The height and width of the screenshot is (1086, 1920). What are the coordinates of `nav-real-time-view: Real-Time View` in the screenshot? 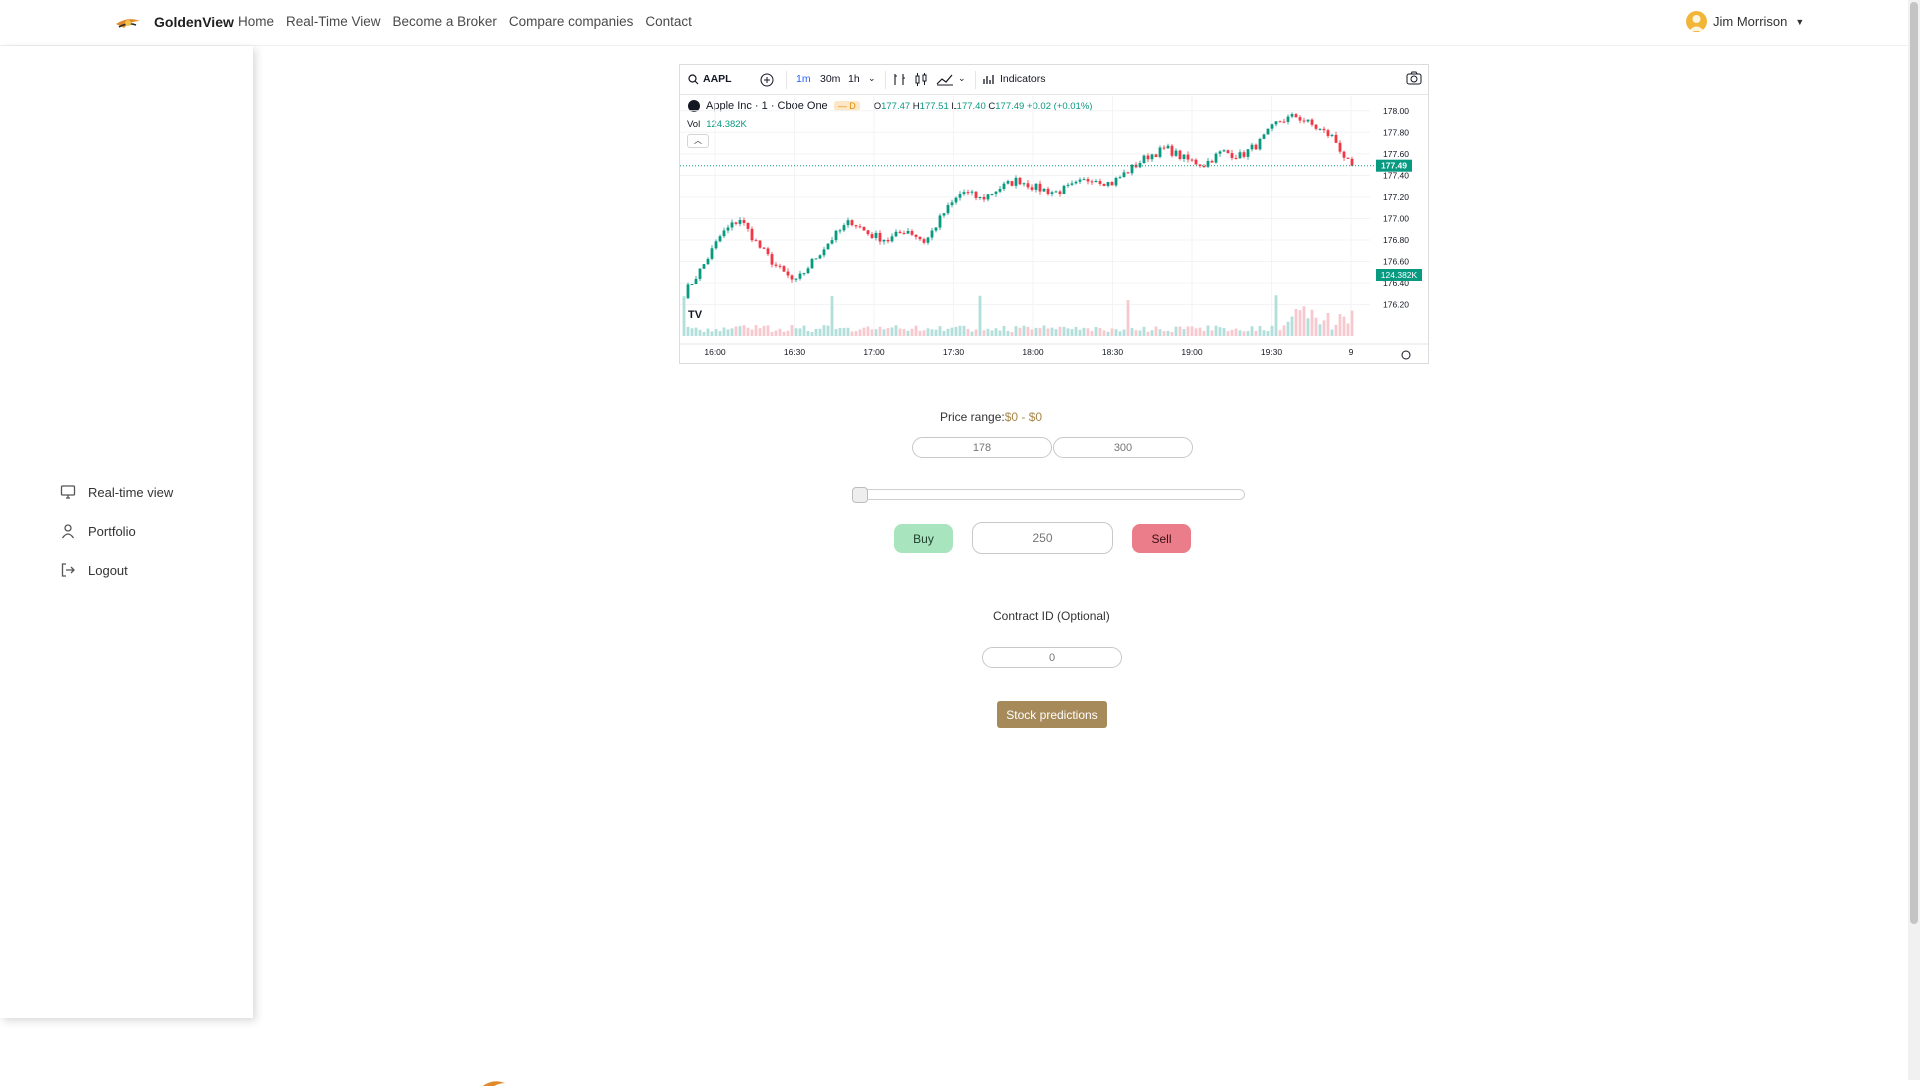 It's located at (333, 21).